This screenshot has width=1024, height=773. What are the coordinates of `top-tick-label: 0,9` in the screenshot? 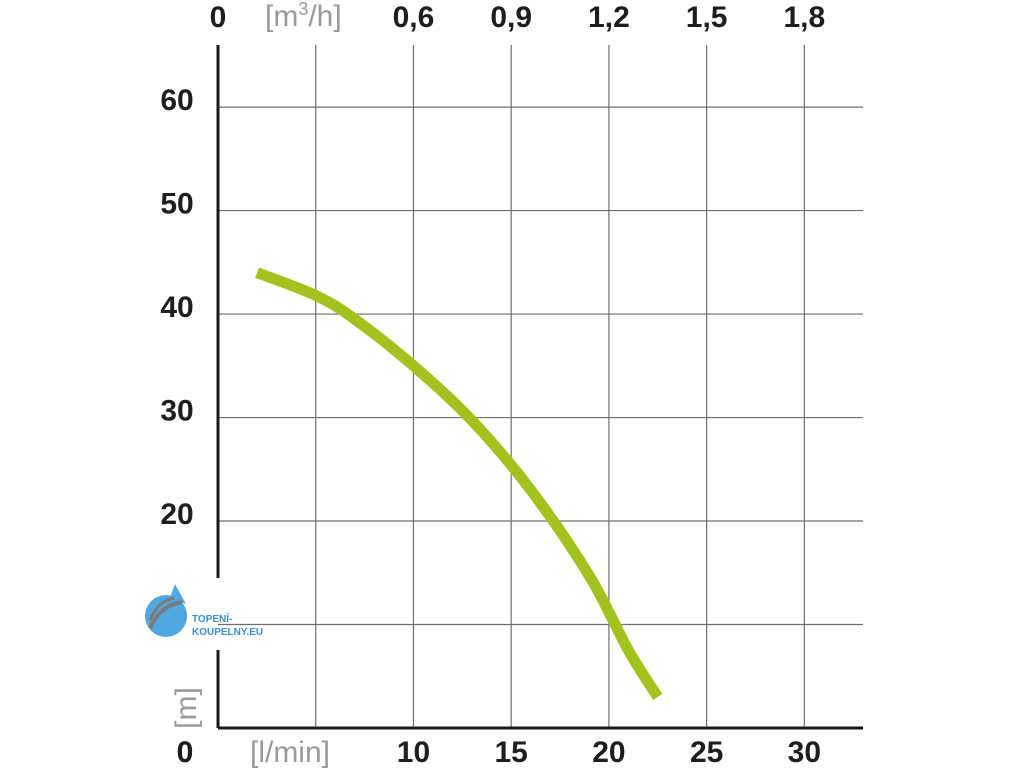 It's located at (511, 17).